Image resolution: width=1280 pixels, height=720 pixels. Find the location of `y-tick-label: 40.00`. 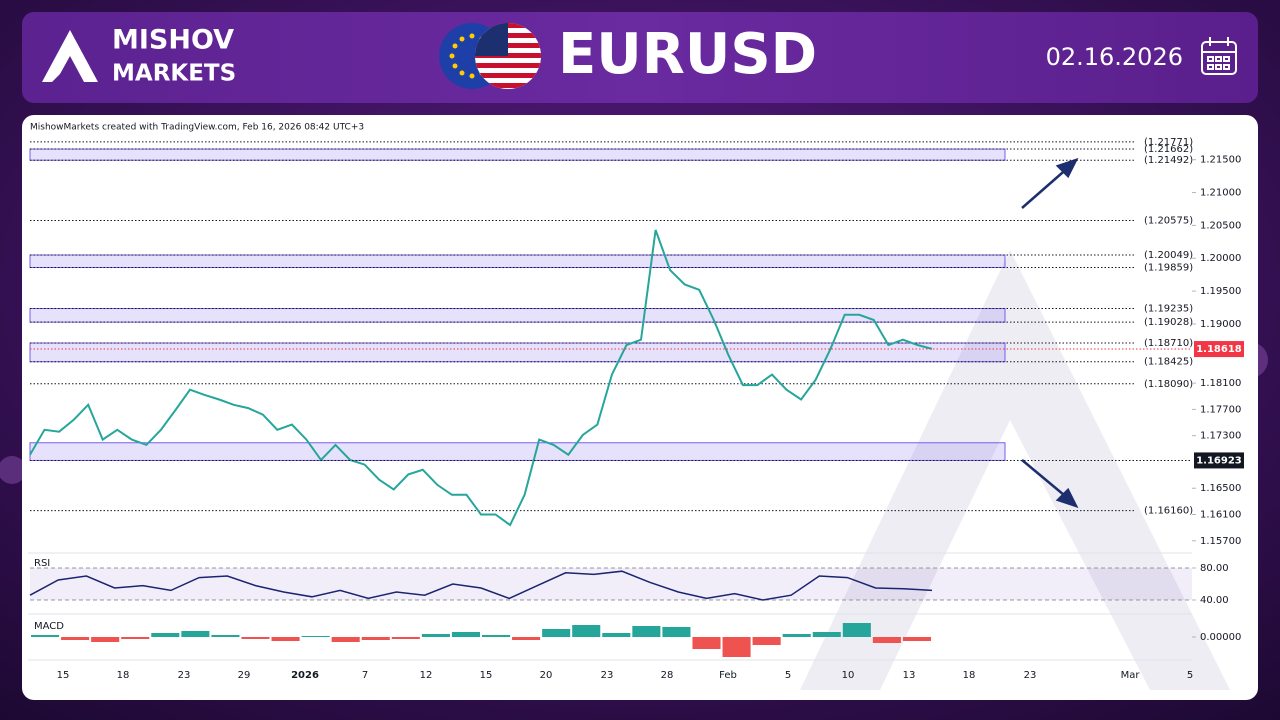

y-tick-label: 40.00 is located at coordinates (1214, 600).